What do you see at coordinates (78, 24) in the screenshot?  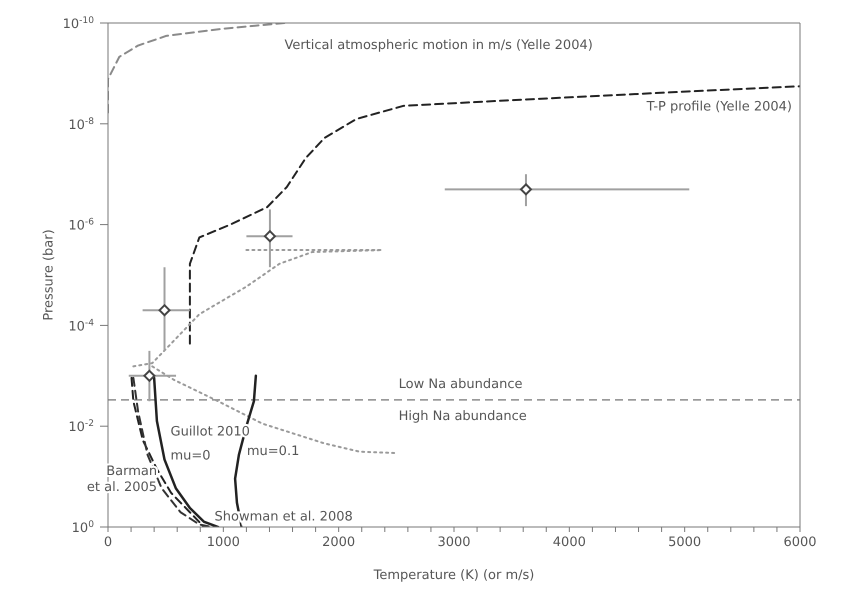 I see `y-tick-label: 10$^{-10}$` at bounding box center [78, 24].